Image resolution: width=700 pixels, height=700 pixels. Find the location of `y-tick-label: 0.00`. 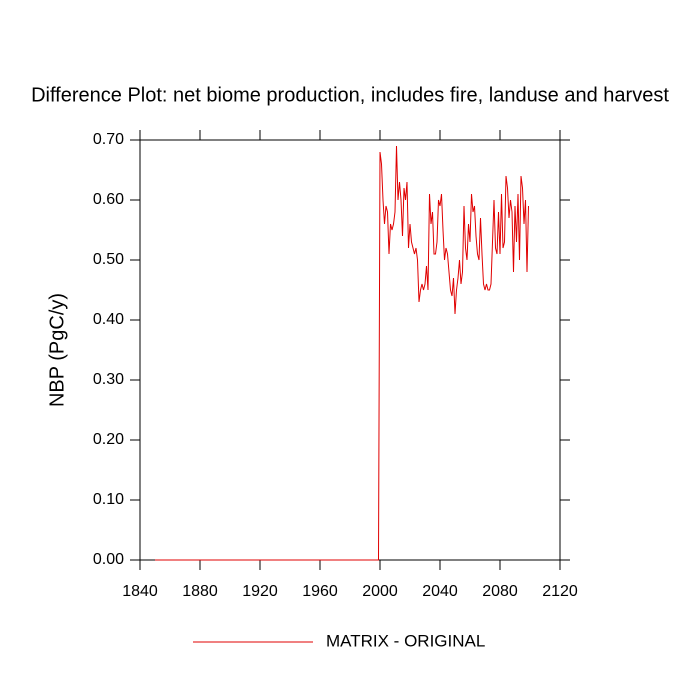

y-tick-label: 0.00 is located at coordinates (108, 559).